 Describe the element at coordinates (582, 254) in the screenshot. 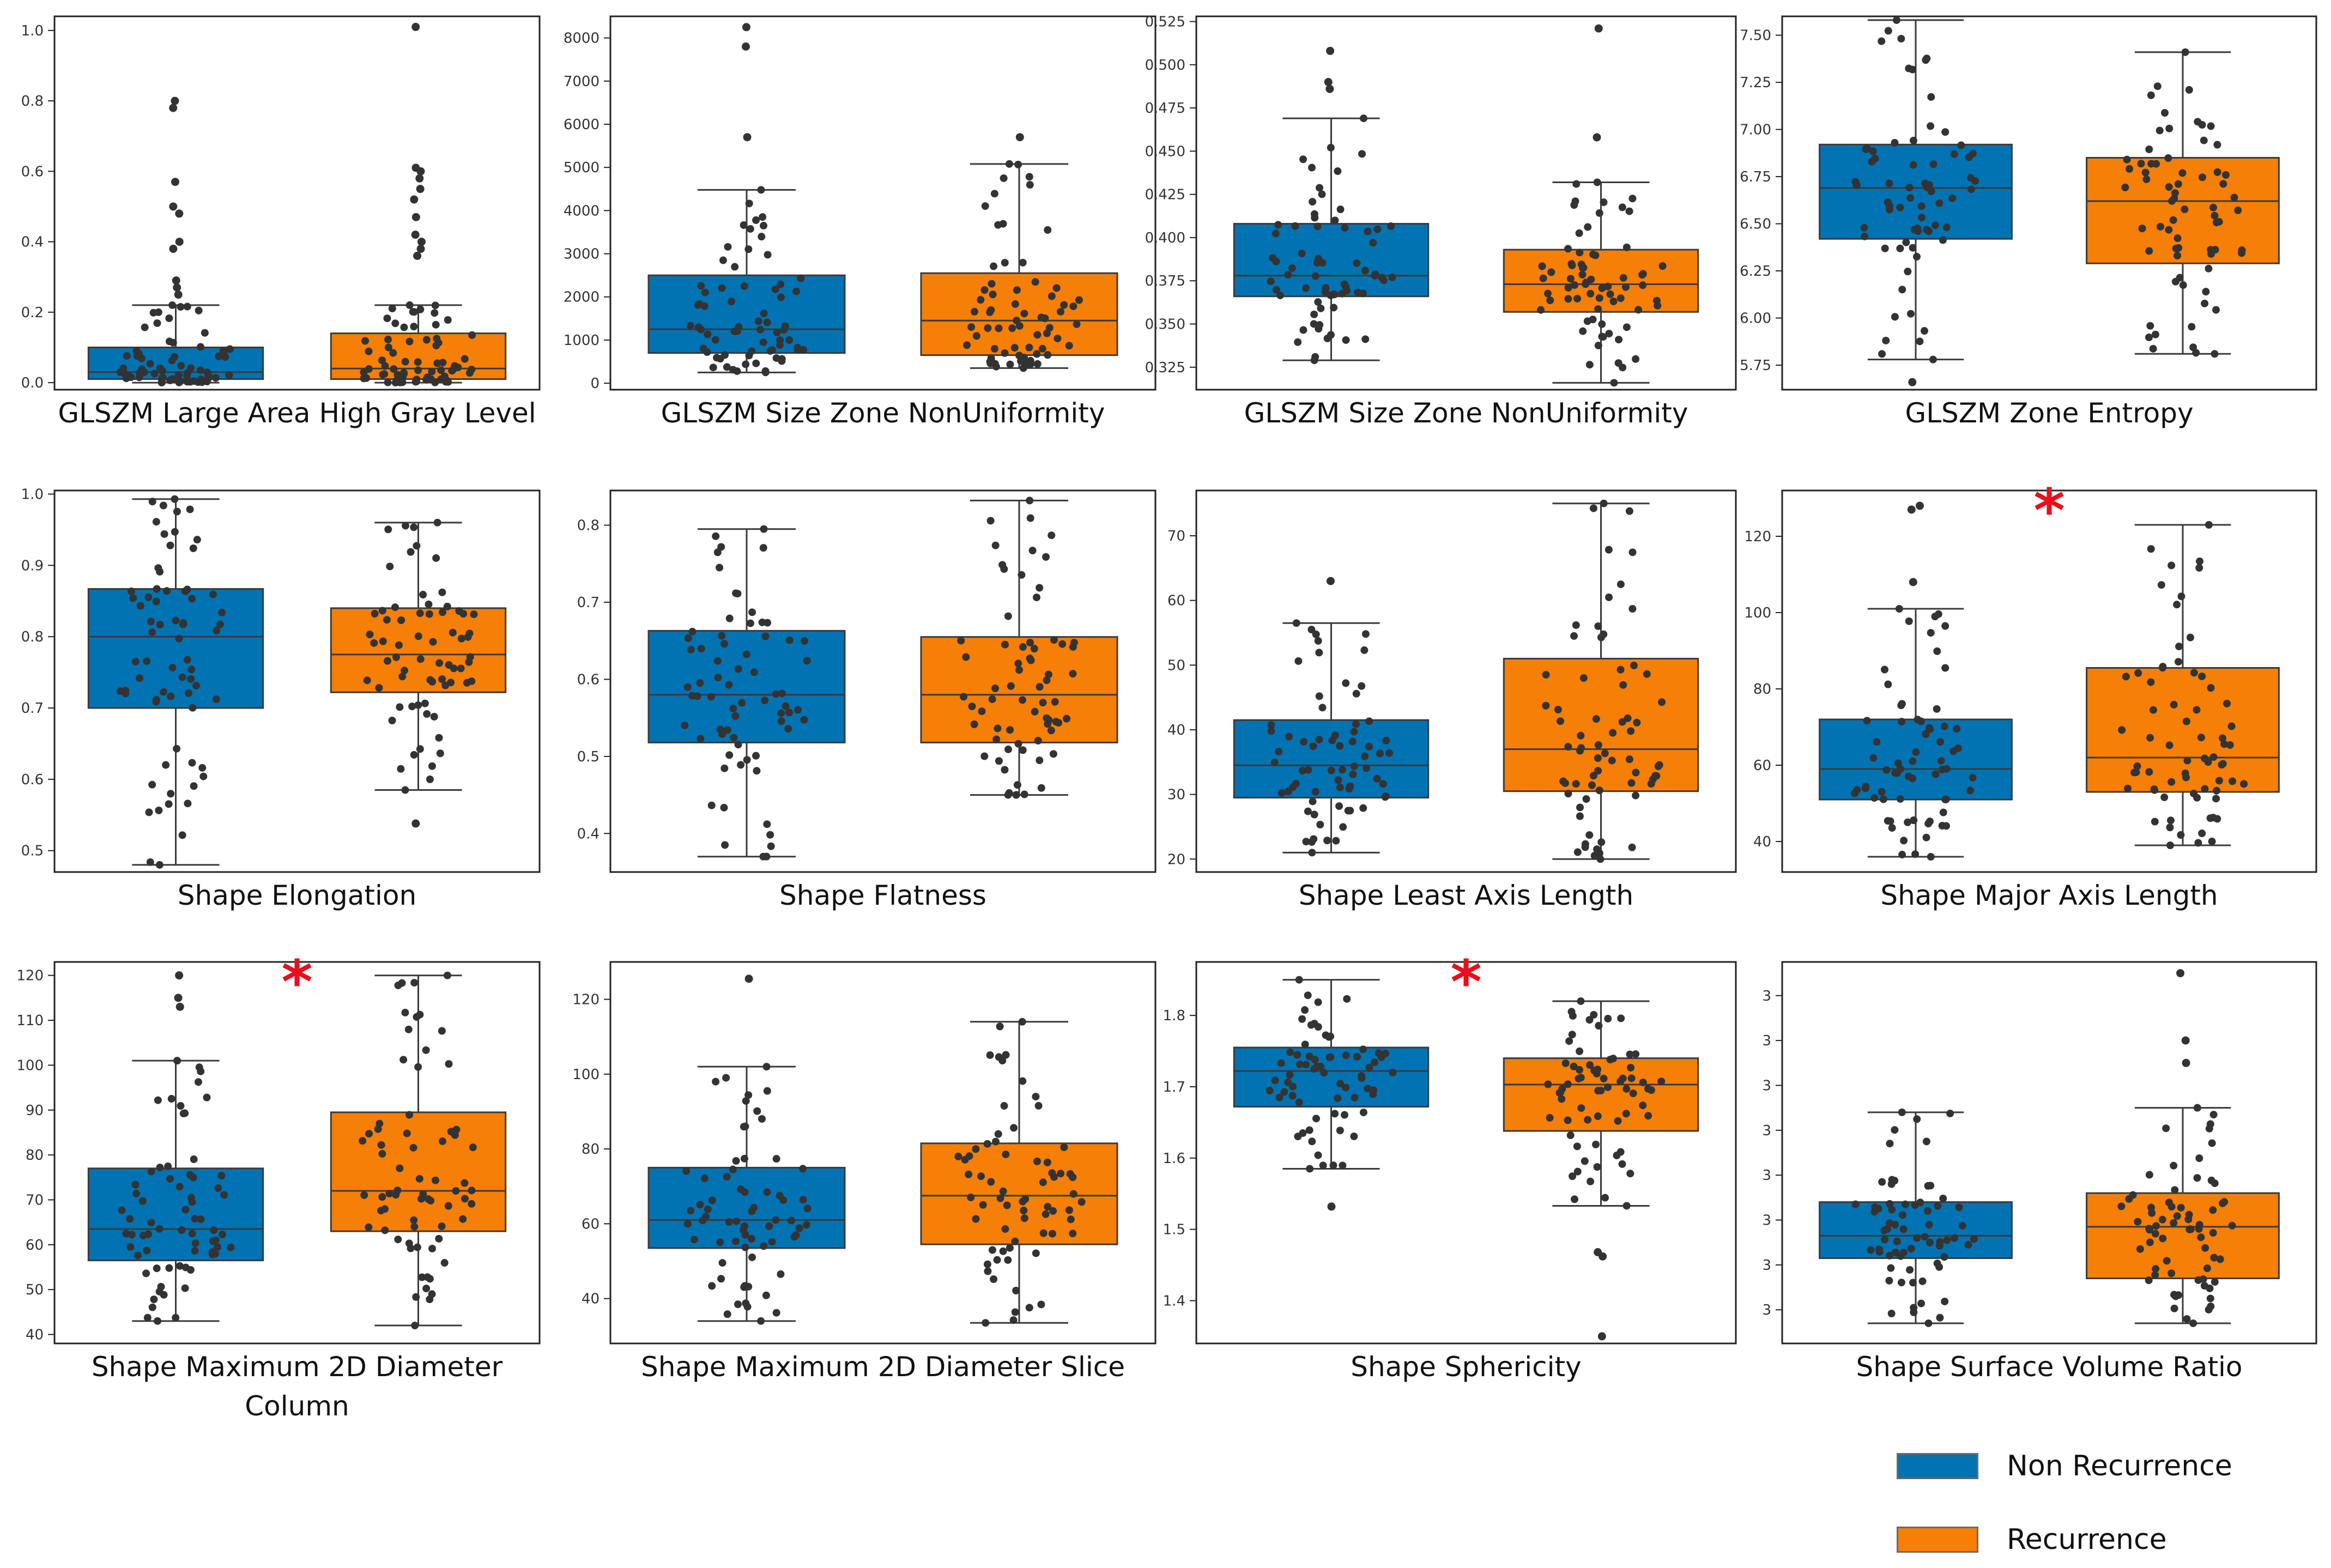

I see `y-tick-label: 3000` at that location.